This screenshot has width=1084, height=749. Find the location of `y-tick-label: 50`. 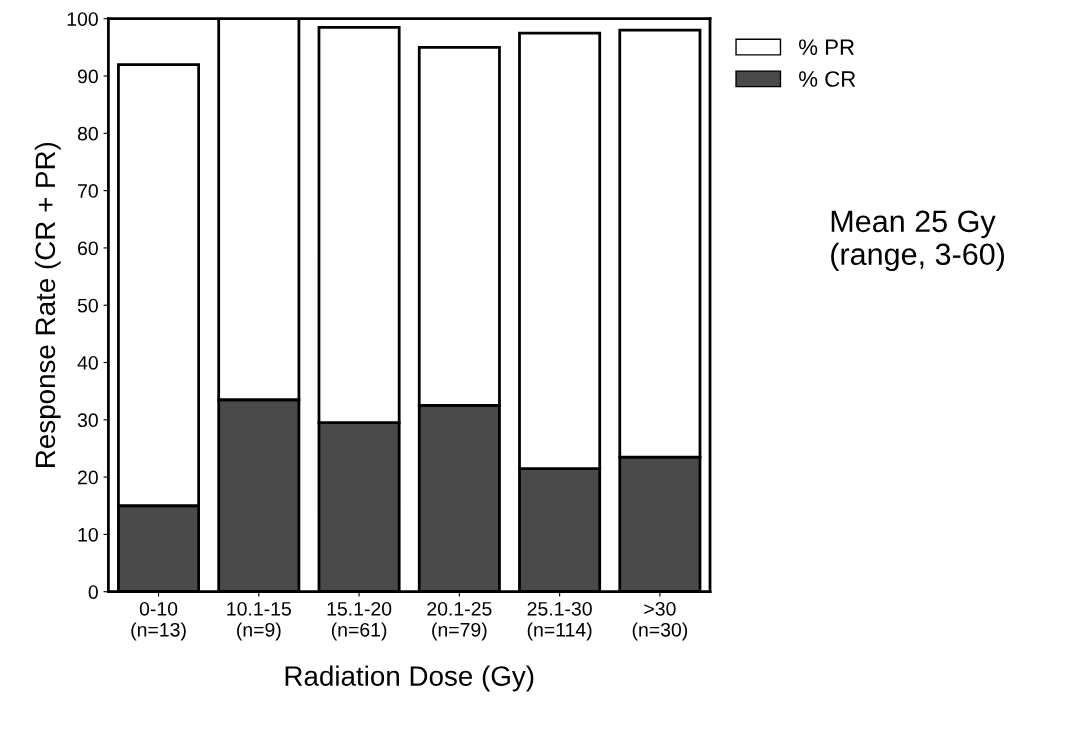

y-tick-label: 50 is located at coordinates (87, 305).